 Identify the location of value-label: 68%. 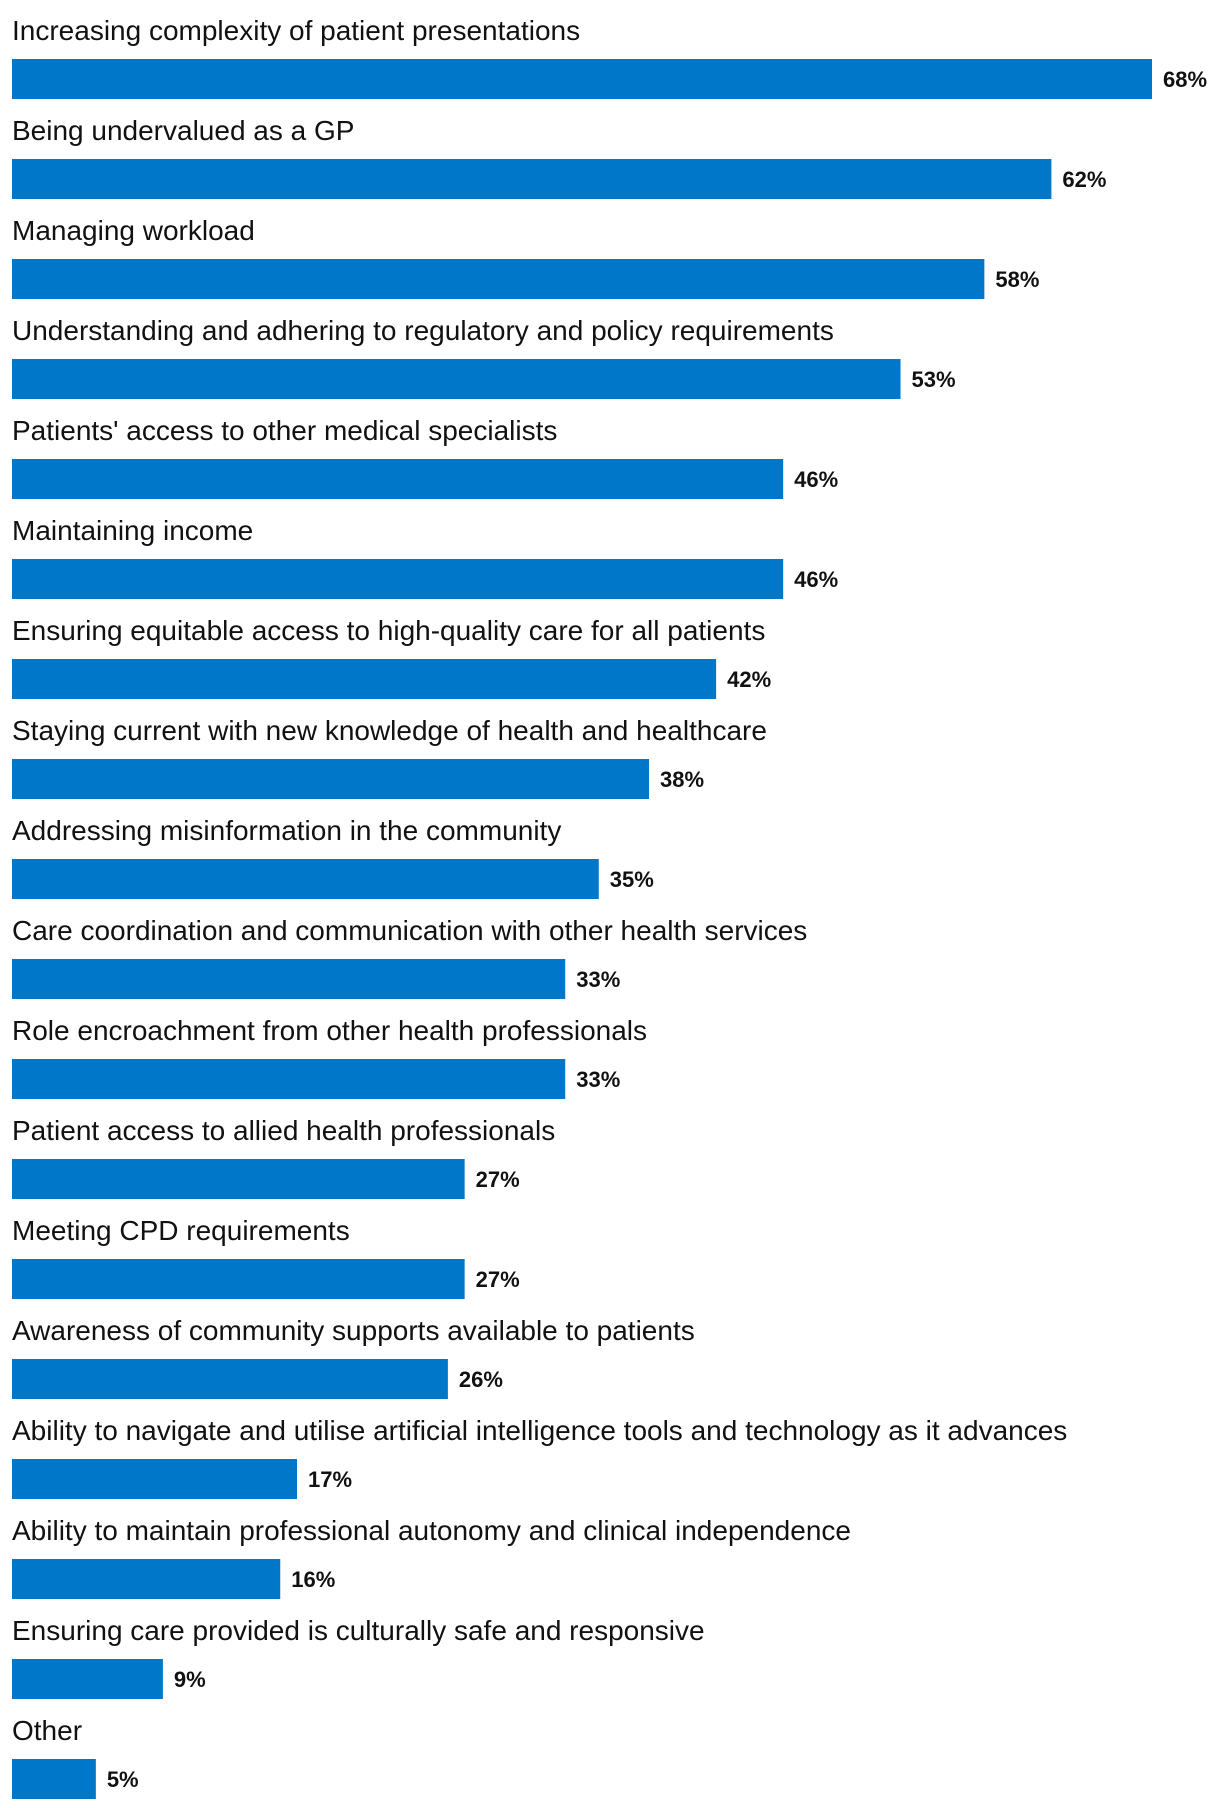
(1185, 79).